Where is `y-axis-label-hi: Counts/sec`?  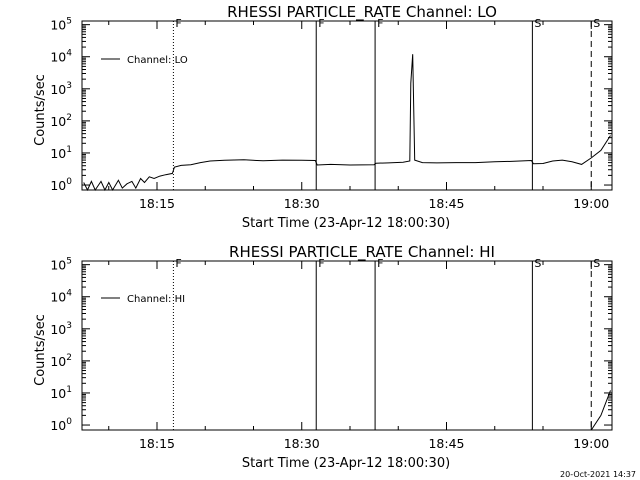 y-axis-label-hi: Counts/sec is located at coordinates (40, 350).